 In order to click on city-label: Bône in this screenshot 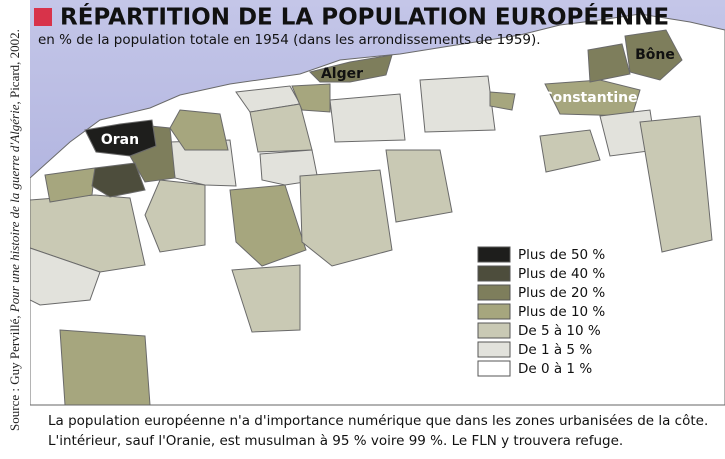, I will do `click(655, 55)`.